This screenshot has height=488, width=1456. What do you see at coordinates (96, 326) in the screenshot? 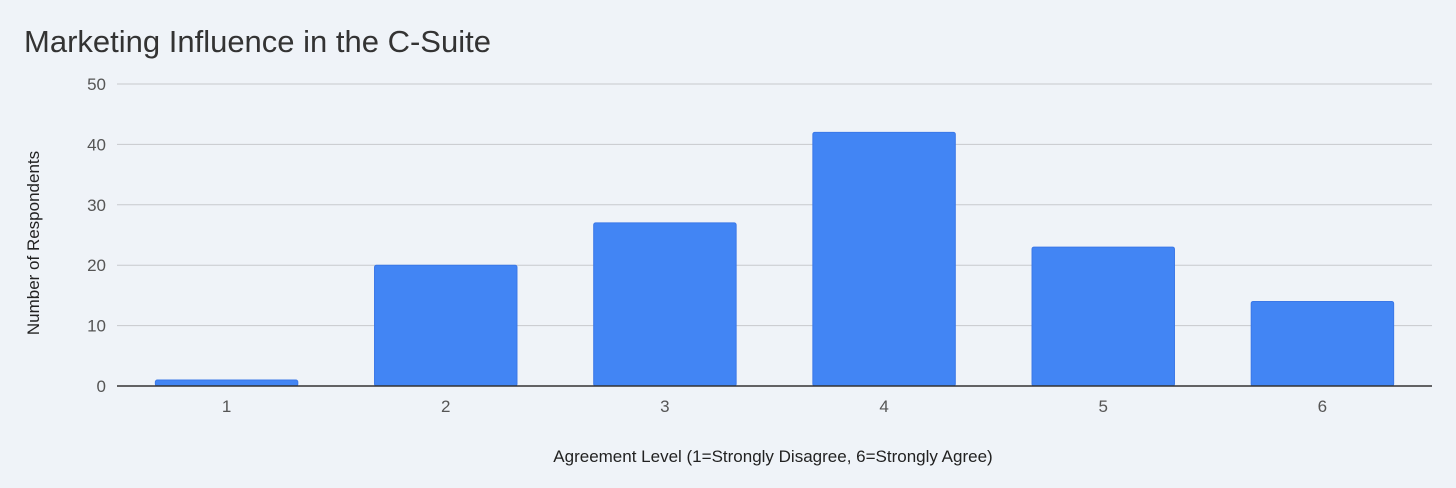
I see `y-tick-label: 10` at bounding box center [96, 326].